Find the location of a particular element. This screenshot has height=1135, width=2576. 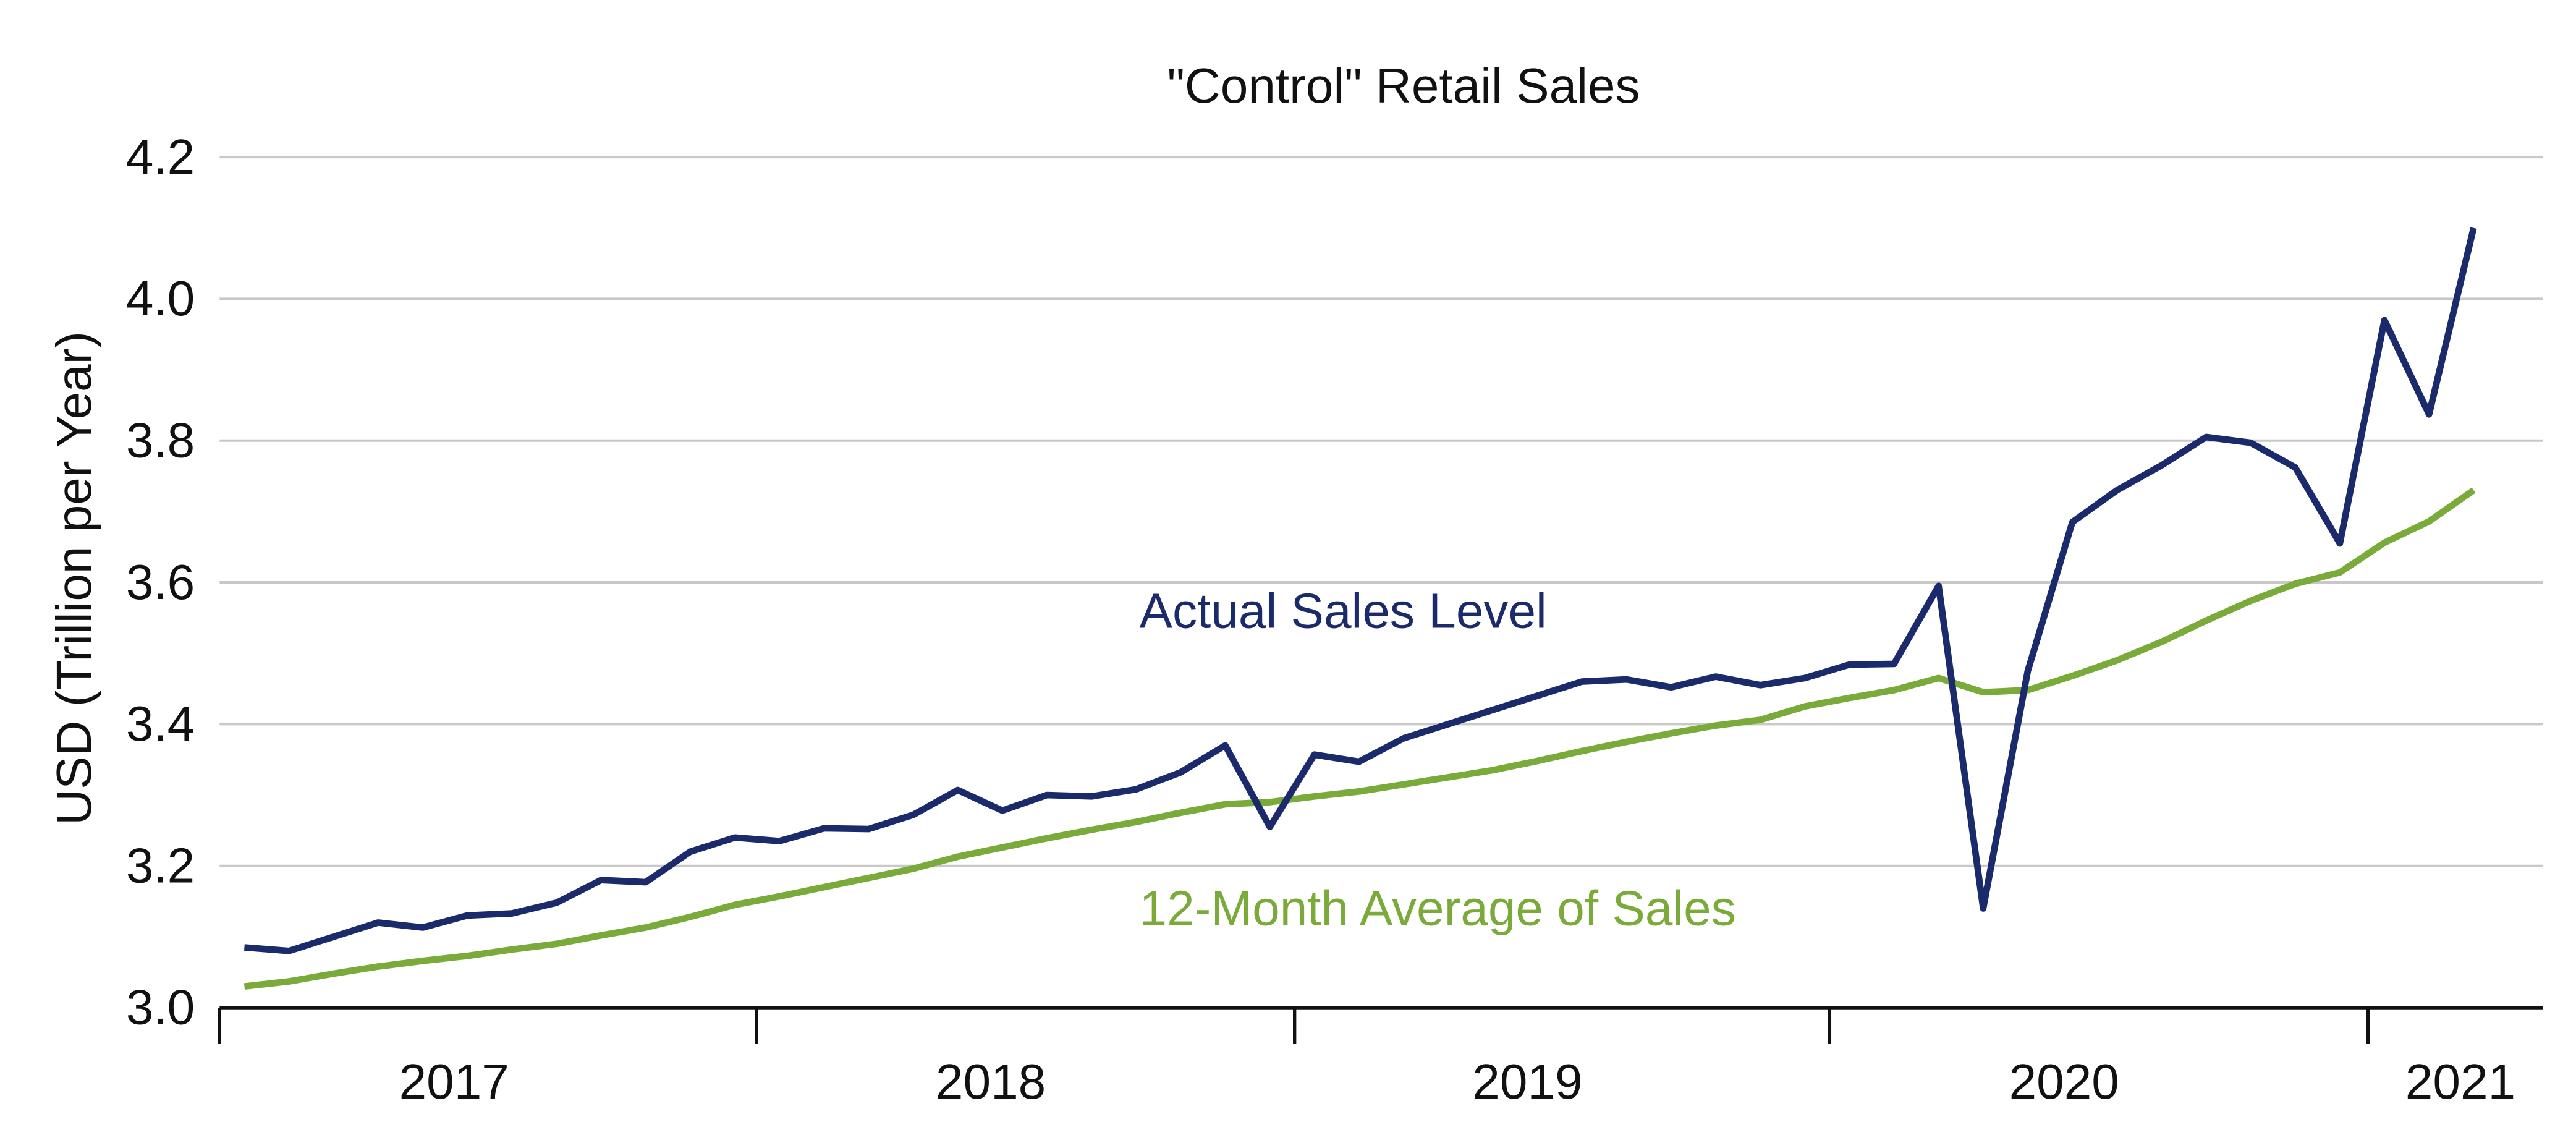

x-axis: 2017 2018 2019 2020 2021 is located at coordinates (1380, 1057).